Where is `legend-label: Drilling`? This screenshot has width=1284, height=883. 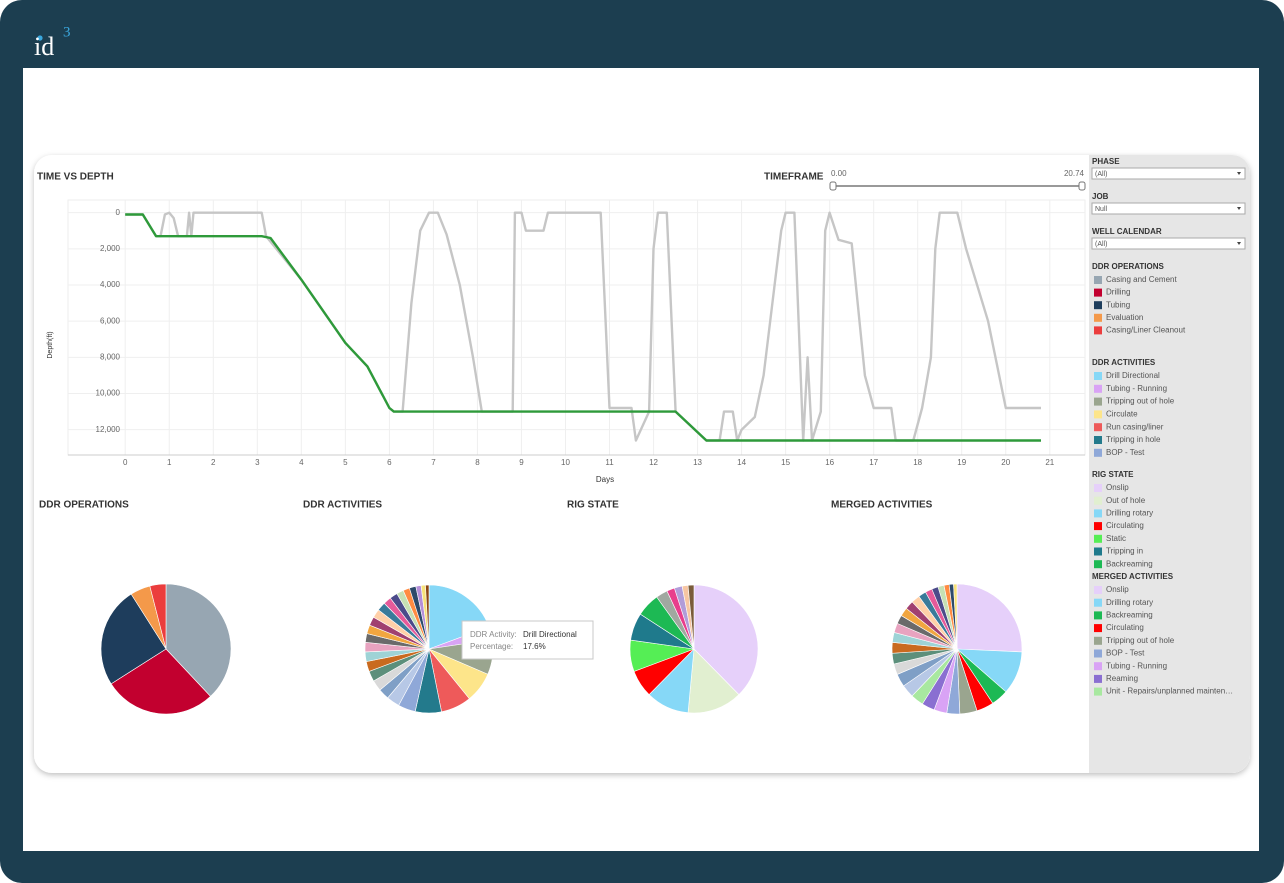 legend-label: Drilling is located at coordinates (1118, 292).